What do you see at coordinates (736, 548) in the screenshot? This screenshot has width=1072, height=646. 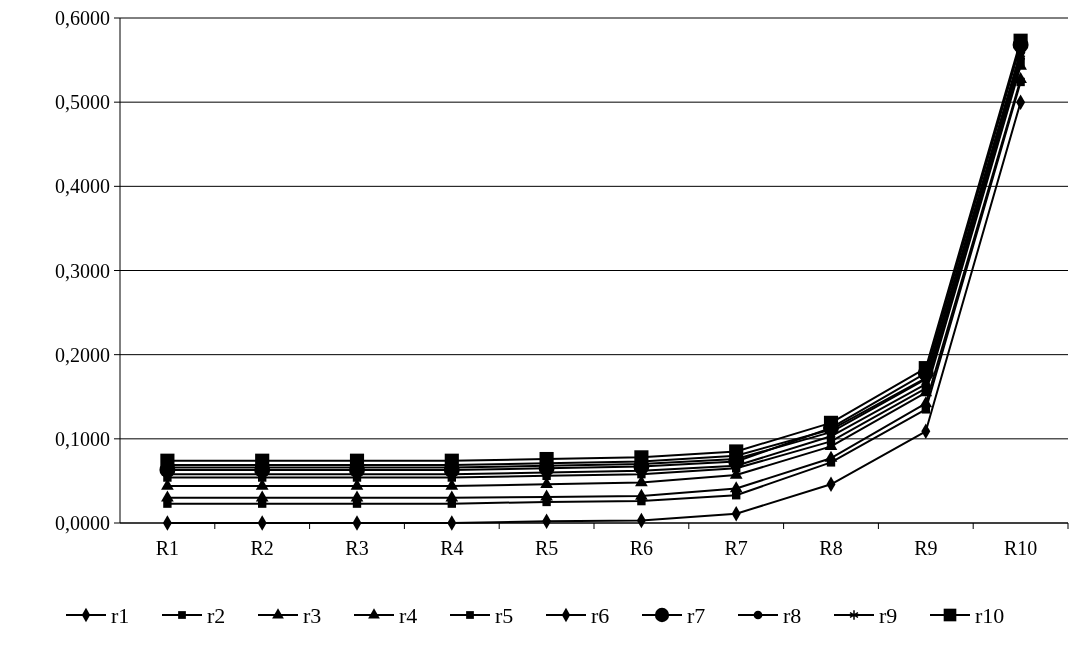 I see `x-tick-label: R7` at bounding box center [736, 548].